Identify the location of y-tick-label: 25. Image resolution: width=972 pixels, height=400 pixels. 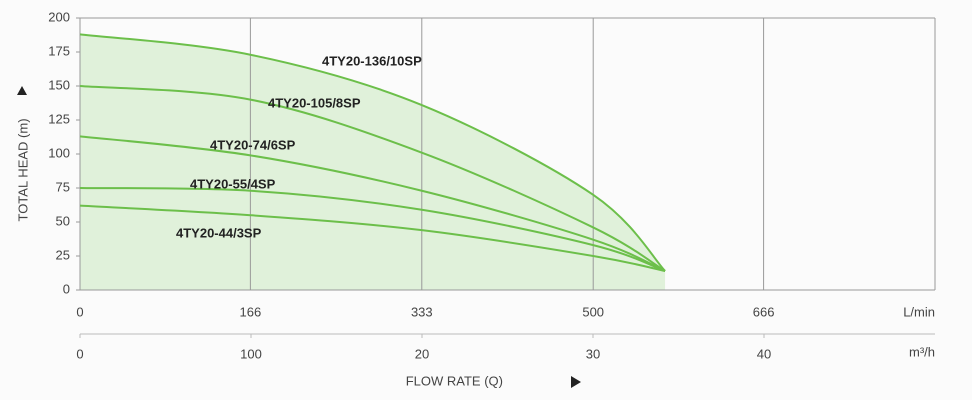
(63, 254).